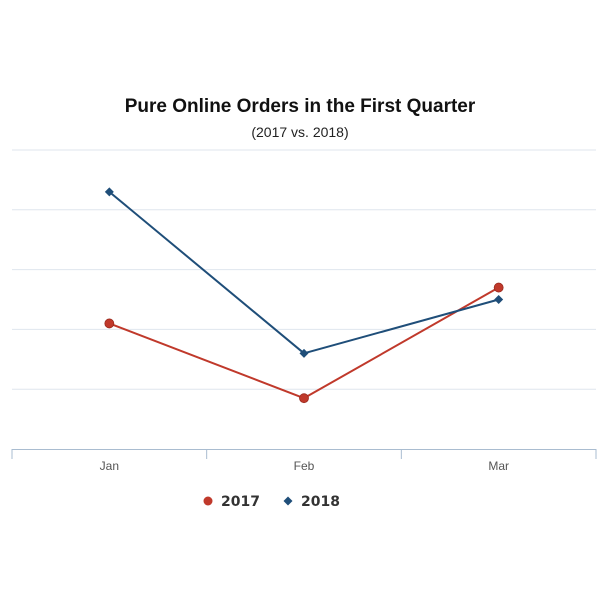  What do you see at coordinates (304, 466) in the screenshot?
I see `x-tick-label: Feb` at bounding box center [304, 466].